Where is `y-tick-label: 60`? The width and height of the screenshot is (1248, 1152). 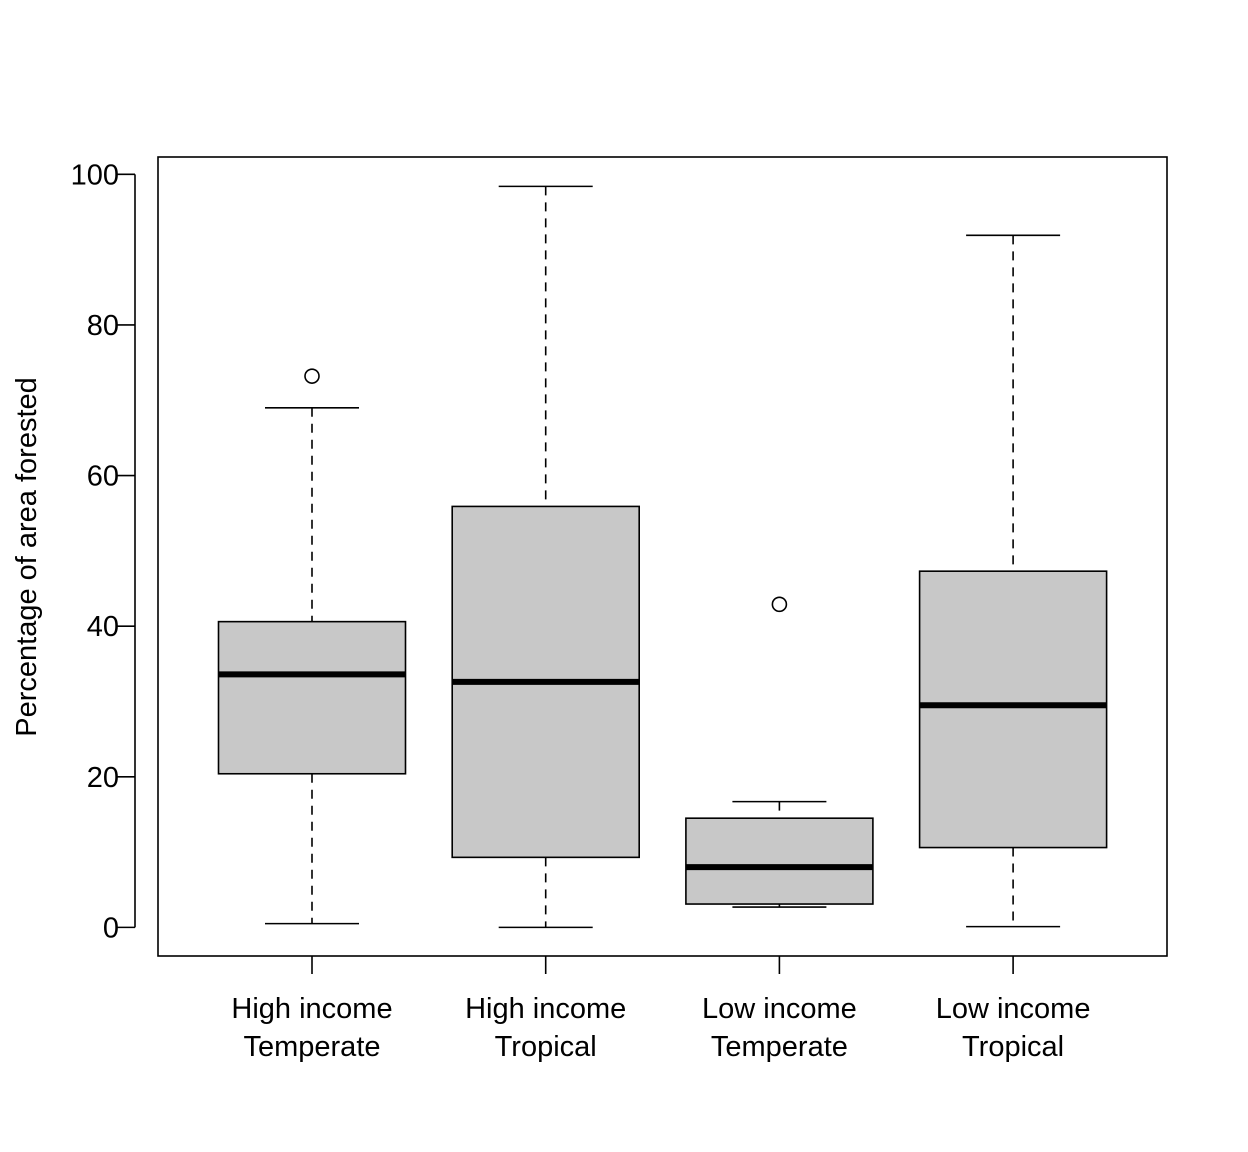
y-tick-label: 60 is located at coordinates (103, 477).